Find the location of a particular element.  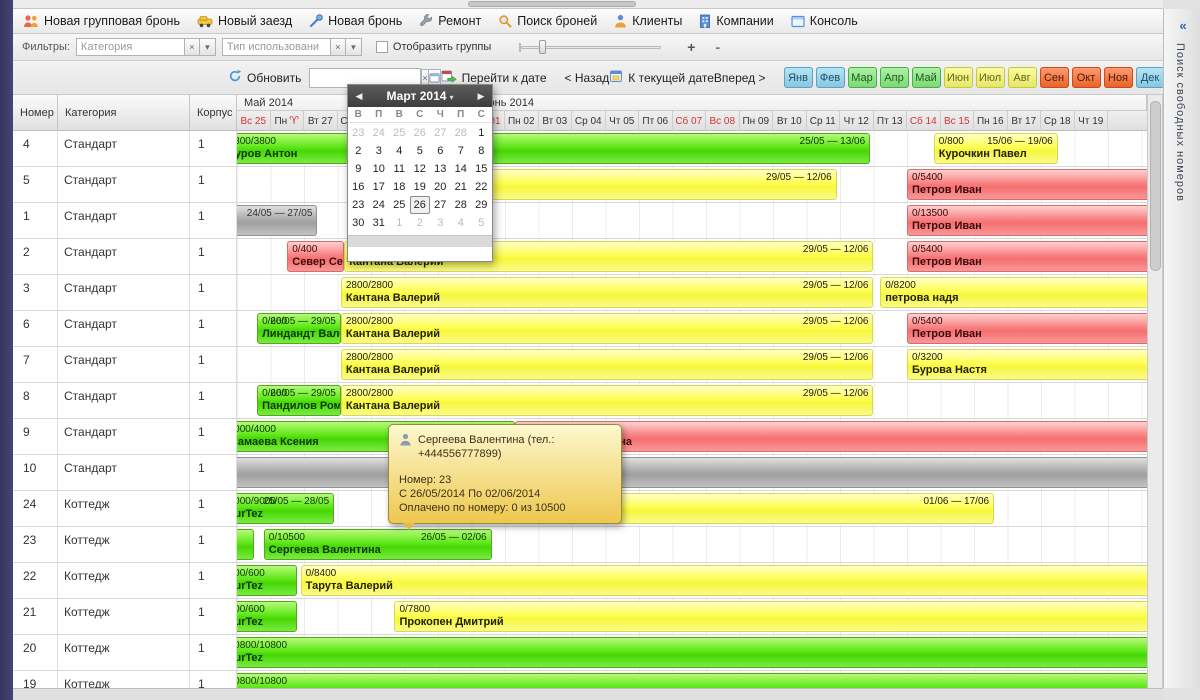

column-header-building: Корпус is located at coordinates (213, 113).